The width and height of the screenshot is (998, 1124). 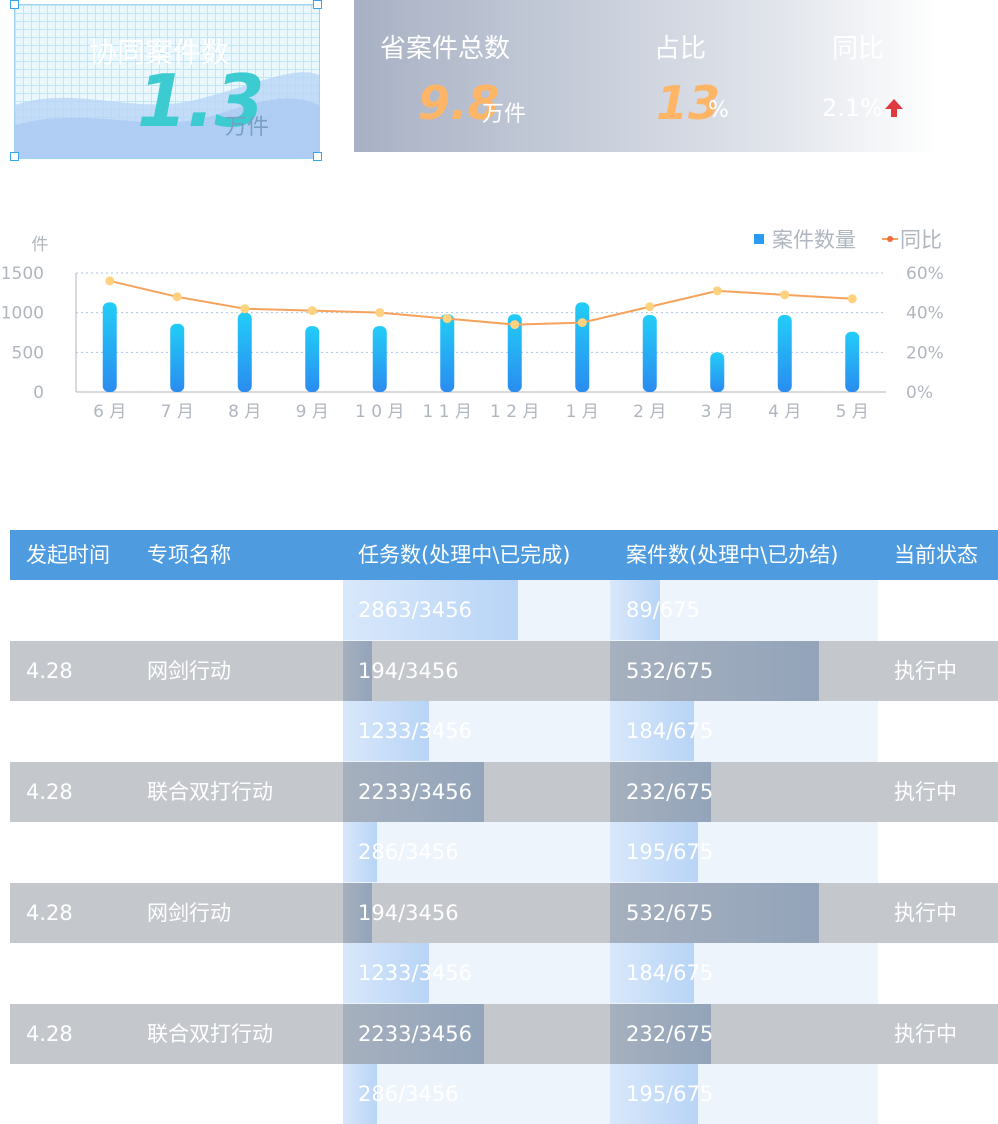 What do you see at coordinates (38, 393) in the screenshot?
I see `y-tick-label: 0` at bounding box center [38, 393].